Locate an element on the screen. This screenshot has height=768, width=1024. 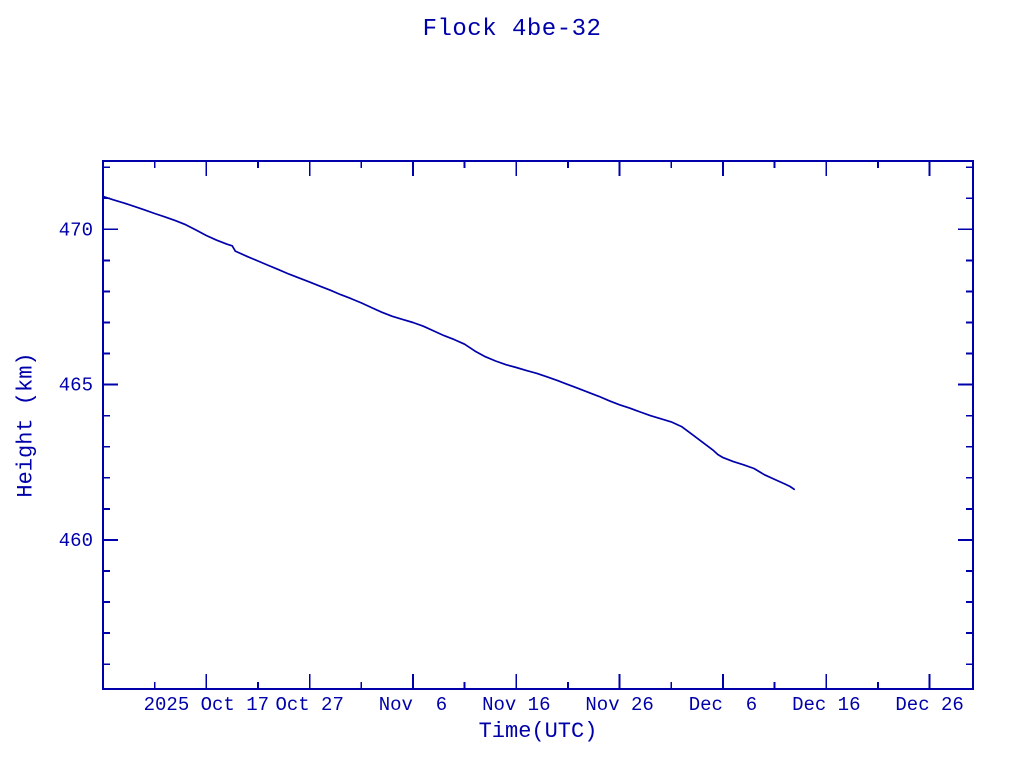
x-tick-label: Nov 16 is located at coordinates (516, 705).